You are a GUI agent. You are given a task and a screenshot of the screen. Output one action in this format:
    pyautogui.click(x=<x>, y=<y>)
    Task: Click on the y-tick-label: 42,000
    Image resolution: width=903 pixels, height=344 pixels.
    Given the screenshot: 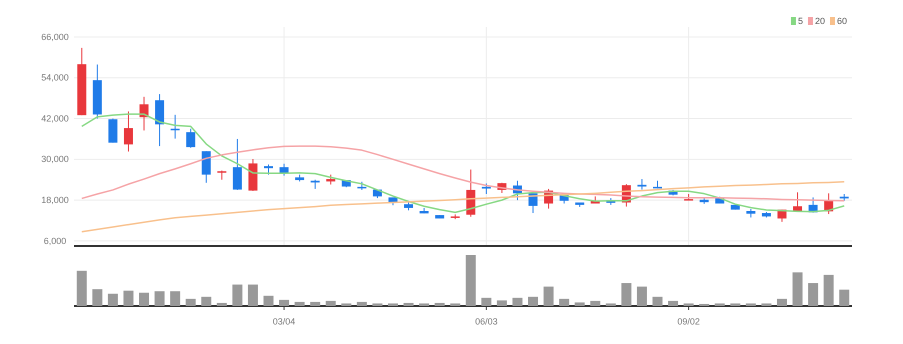 What is the action you would take?
    pyautogui.click(x=55, y=118)
    